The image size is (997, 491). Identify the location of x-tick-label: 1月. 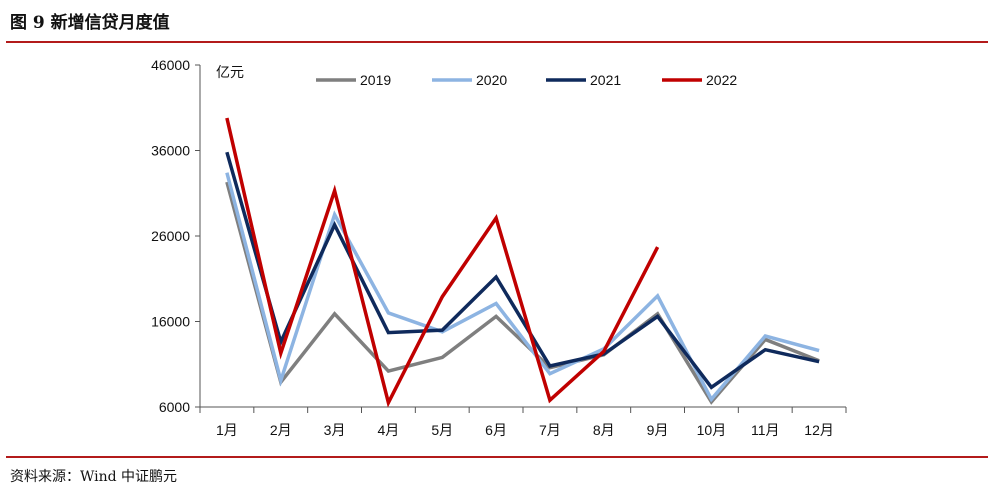
(227, 430).